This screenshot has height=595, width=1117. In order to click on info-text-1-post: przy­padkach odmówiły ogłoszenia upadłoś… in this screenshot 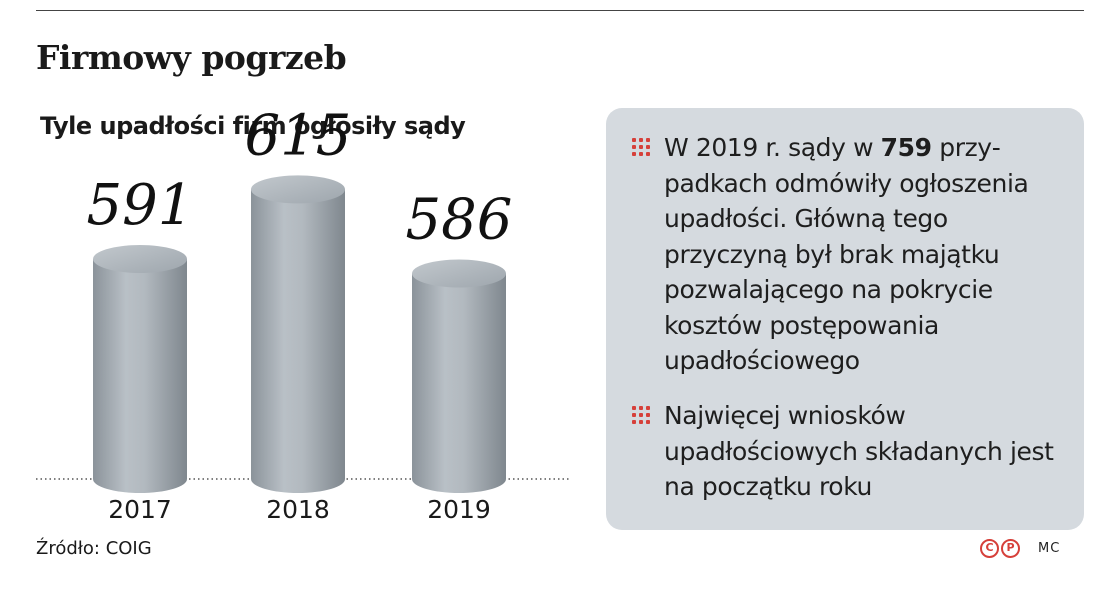, I will do `click(846, 254)`.